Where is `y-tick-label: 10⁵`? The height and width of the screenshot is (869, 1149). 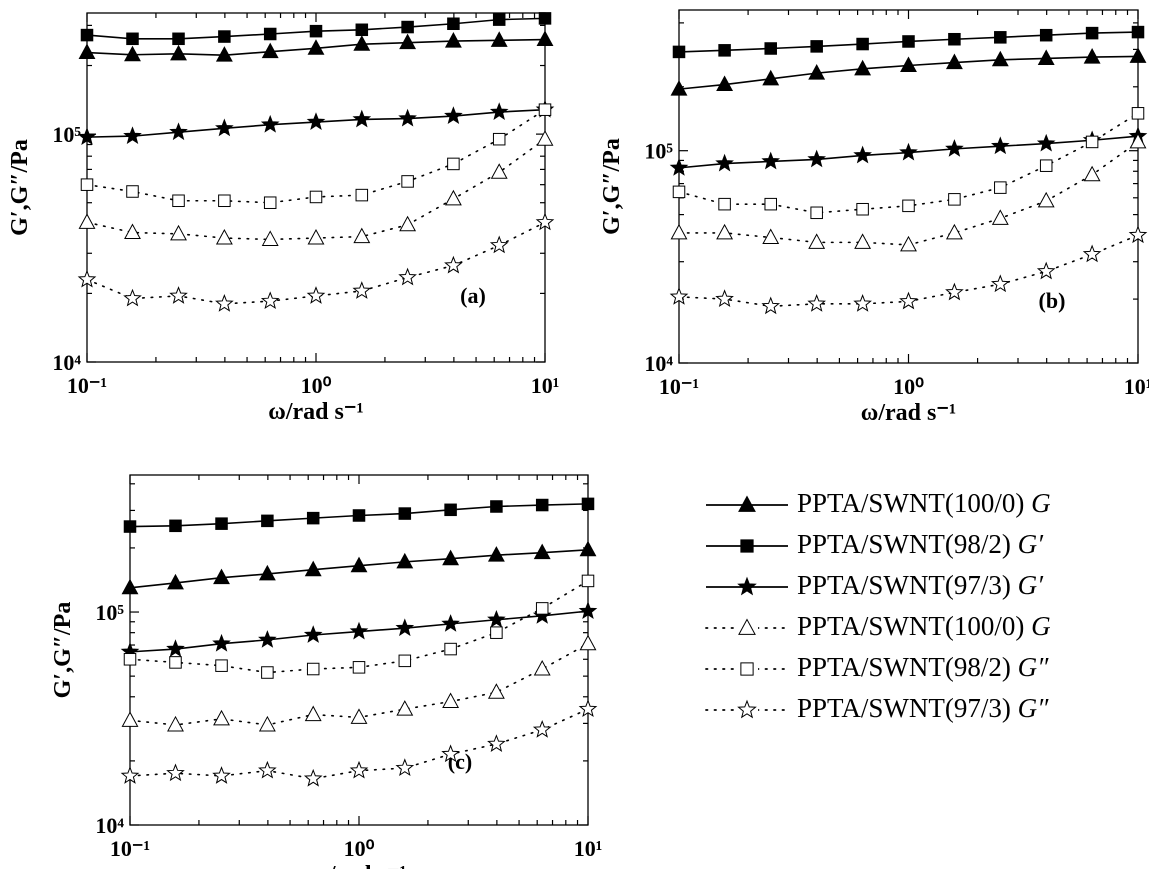
y-tick-label: 10⁵ is located at coordinates (66, 134).